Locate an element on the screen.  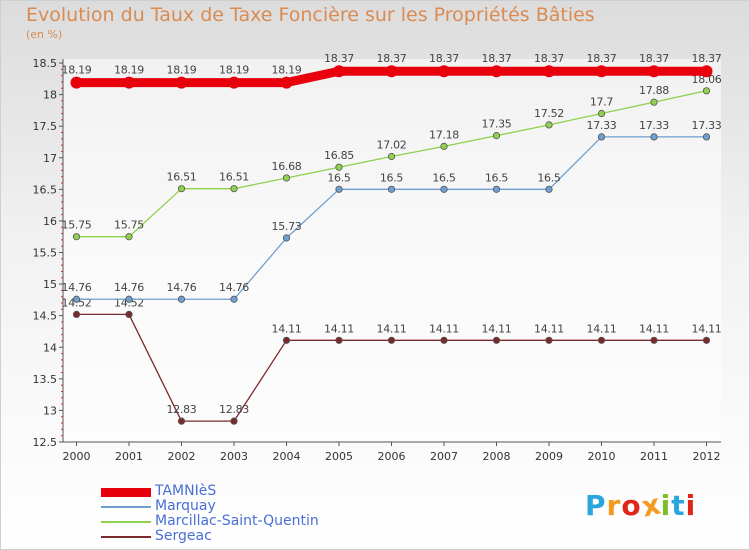
legend-label: Marquay is located at coordinates (185, 506).